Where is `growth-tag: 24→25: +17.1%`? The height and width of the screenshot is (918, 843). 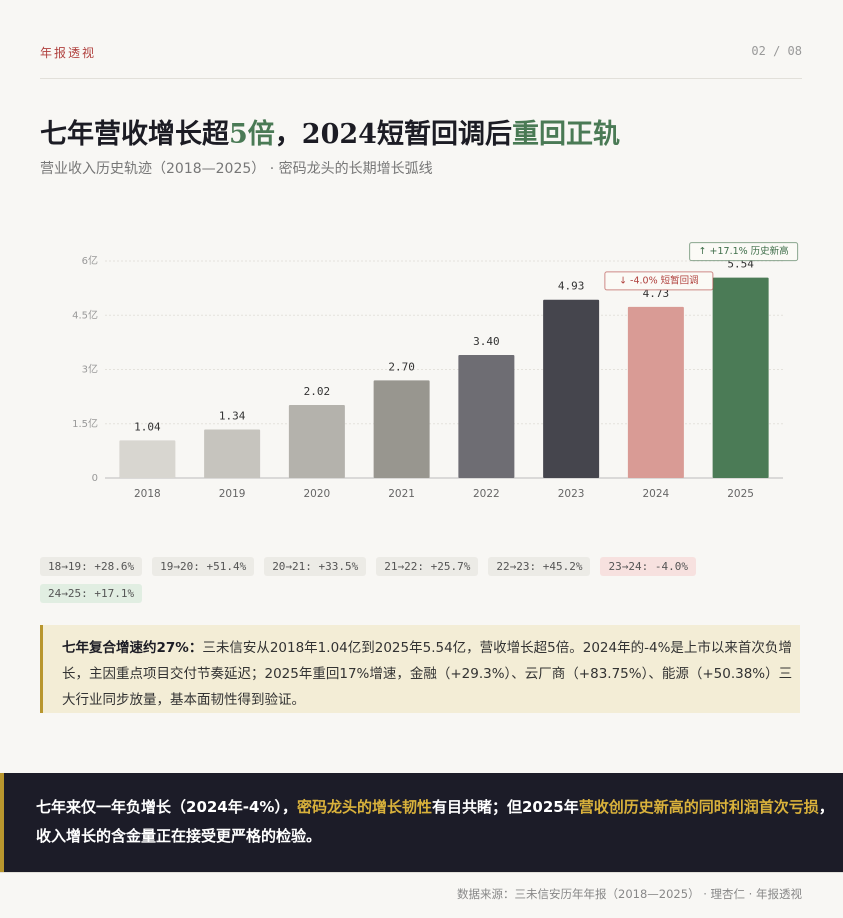
growth-tag: 24→25: +17.1% is located at coordinates (91, 593).